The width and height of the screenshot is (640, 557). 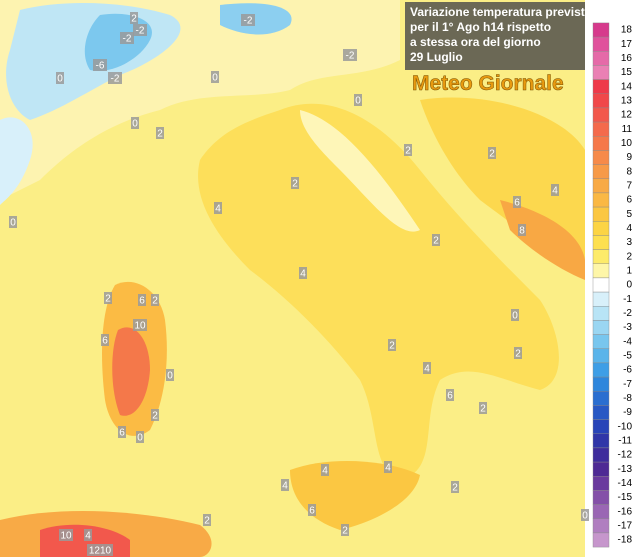 I want to click on legend-label: 0, so click(x=629, y=285).